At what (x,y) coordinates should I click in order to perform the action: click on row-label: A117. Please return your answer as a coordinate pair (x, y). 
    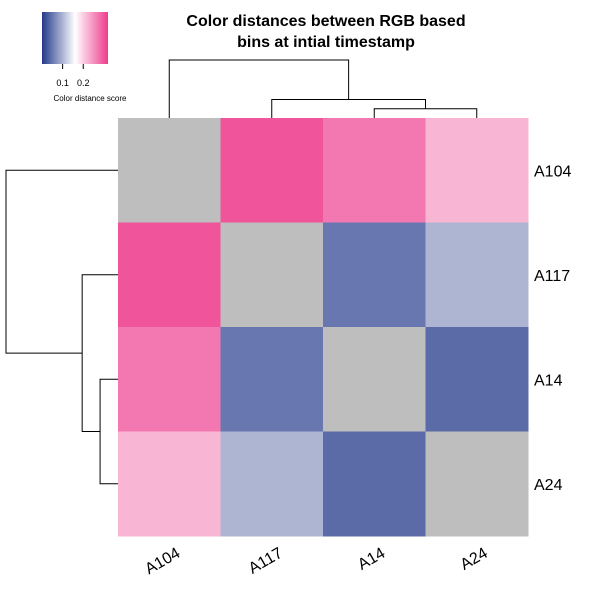
    Looking at the image, I should click on (552, 276).